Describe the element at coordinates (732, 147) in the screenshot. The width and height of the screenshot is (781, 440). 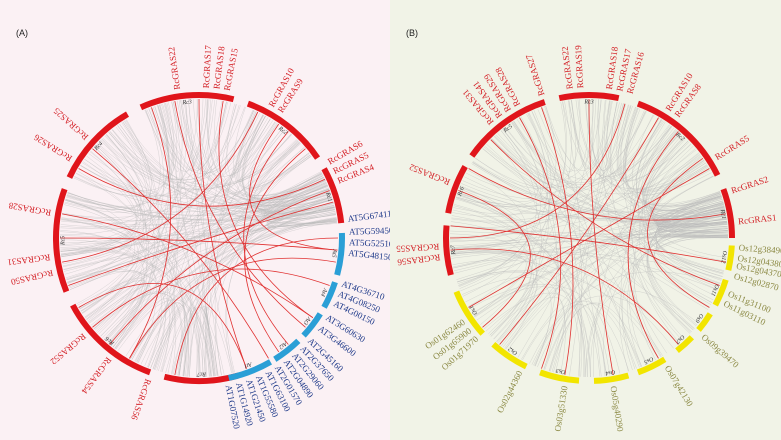
I see `gene-label: RcGRAS5` at that location.